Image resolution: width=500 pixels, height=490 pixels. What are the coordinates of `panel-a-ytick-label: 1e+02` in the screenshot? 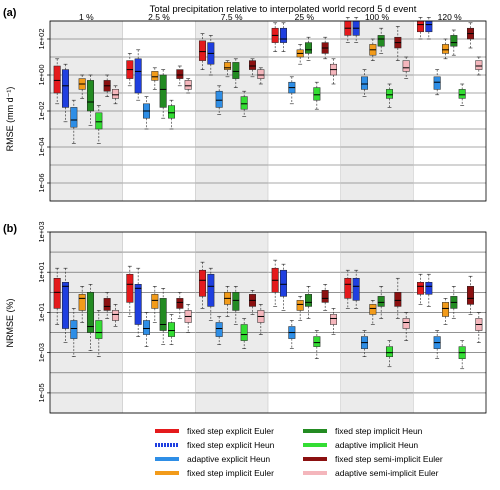 It's located at (41, 38).